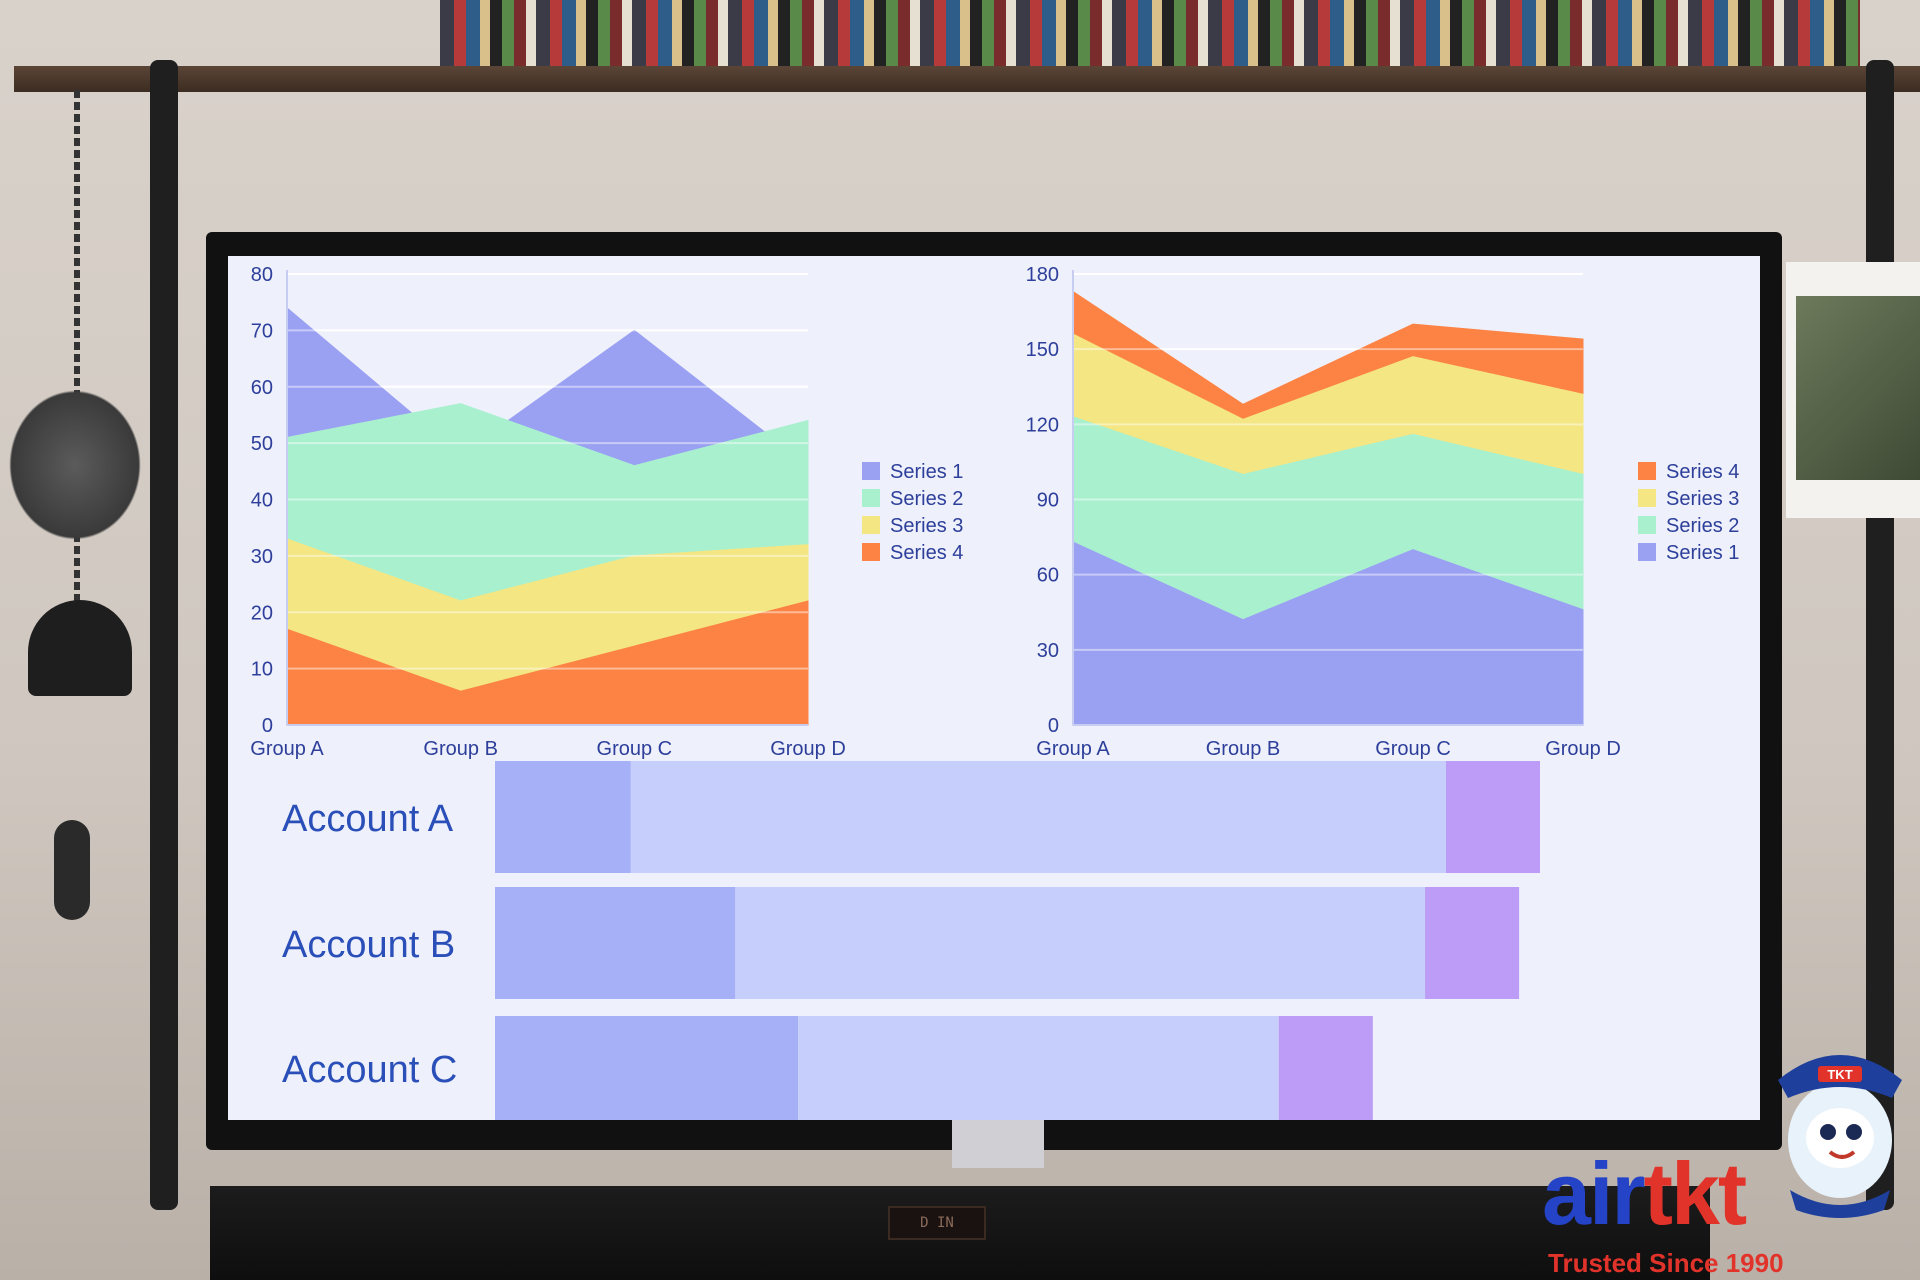 This screenshot has width=1920, height=1280. I want to click on airtkt-logo: TKT airtkt Trusted Since 1990, so click(1725, 1150).